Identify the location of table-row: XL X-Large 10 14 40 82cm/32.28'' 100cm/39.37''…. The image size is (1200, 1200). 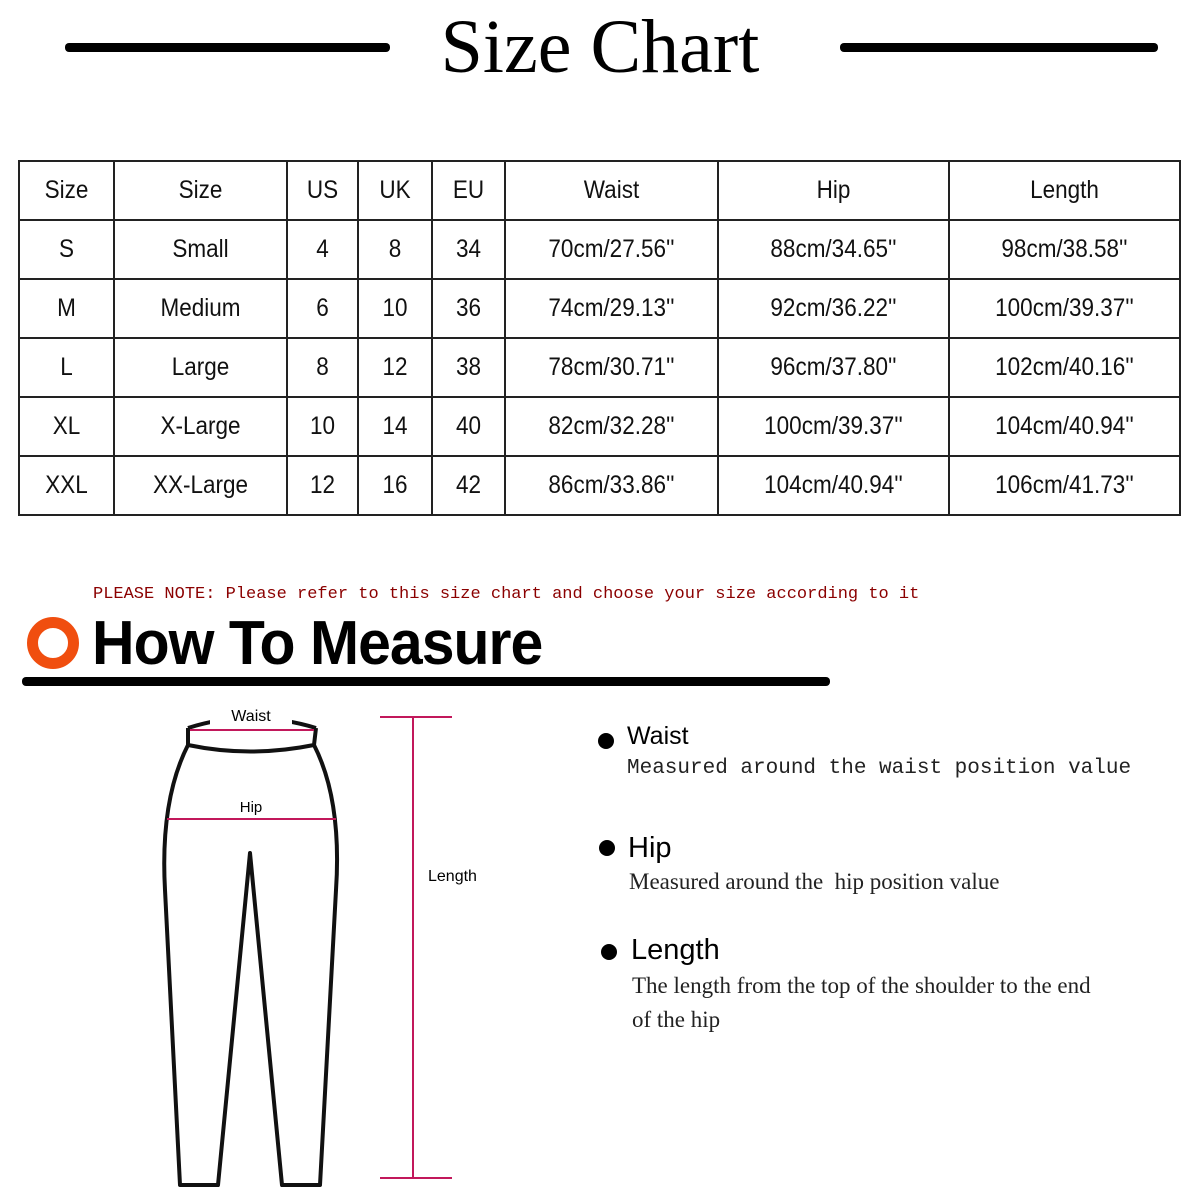
(599, 426).